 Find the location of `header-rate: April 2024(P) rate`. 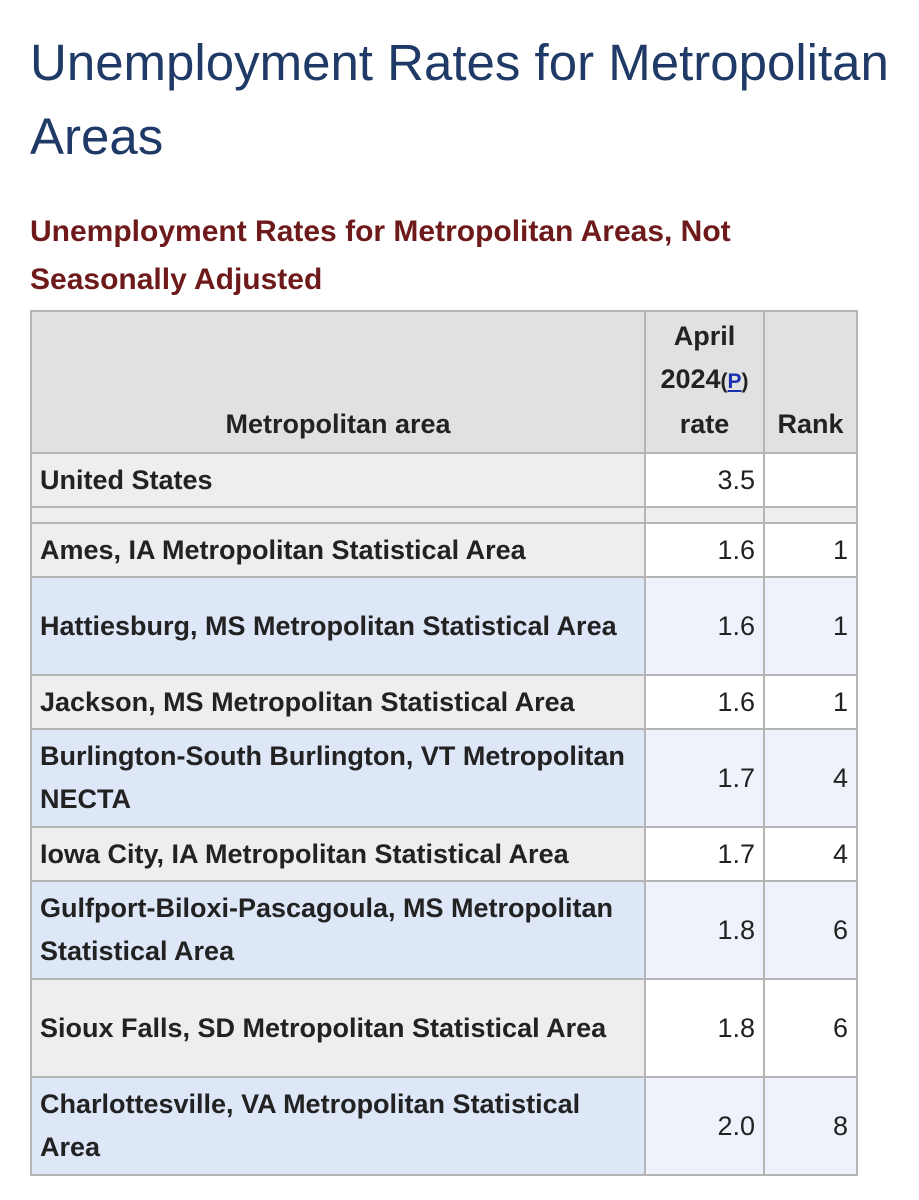

header-rate: April 2024(P) rate is located at coordinates (704, 382).